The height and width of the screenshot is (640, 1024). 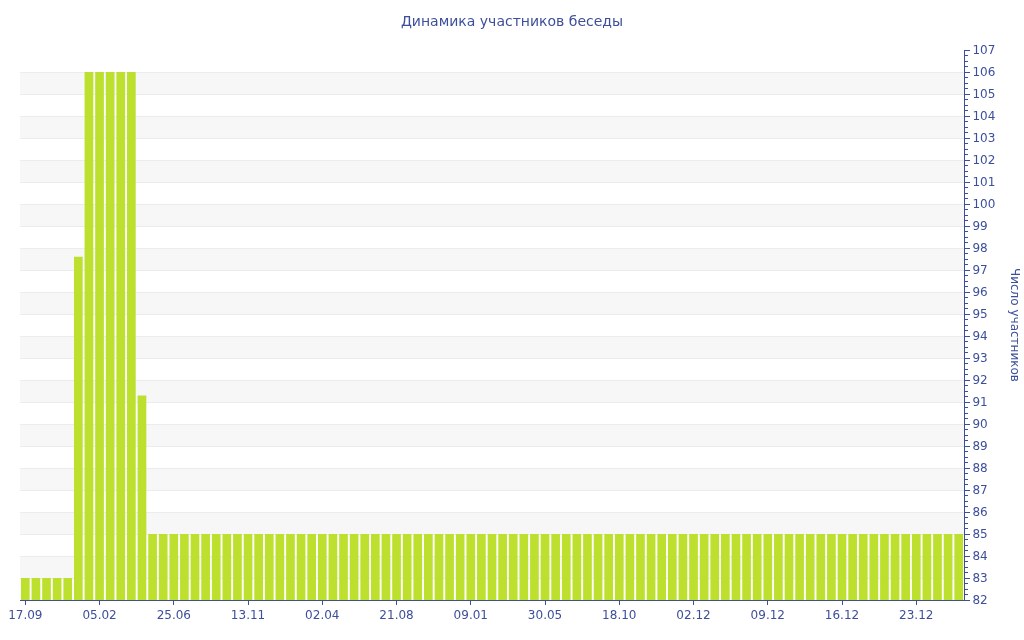 I want to click on y-tick-label: 103, so click(x=984, y=138).